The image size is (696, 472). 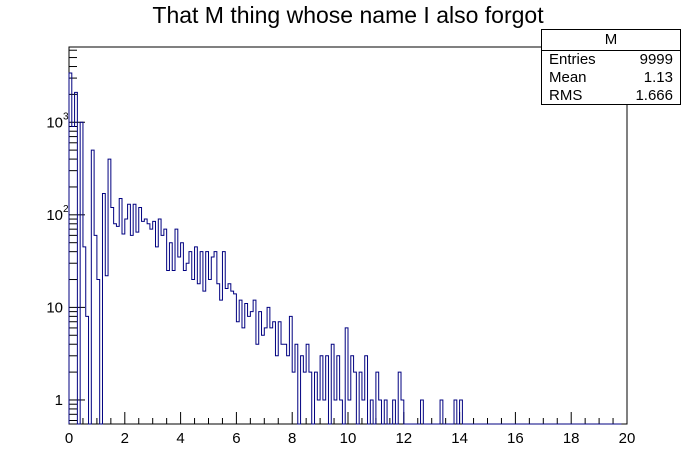 I want to click on stats-box: M Entries 9999 Mean 1.13 RMS 1.666, so click(x=611, y=67).